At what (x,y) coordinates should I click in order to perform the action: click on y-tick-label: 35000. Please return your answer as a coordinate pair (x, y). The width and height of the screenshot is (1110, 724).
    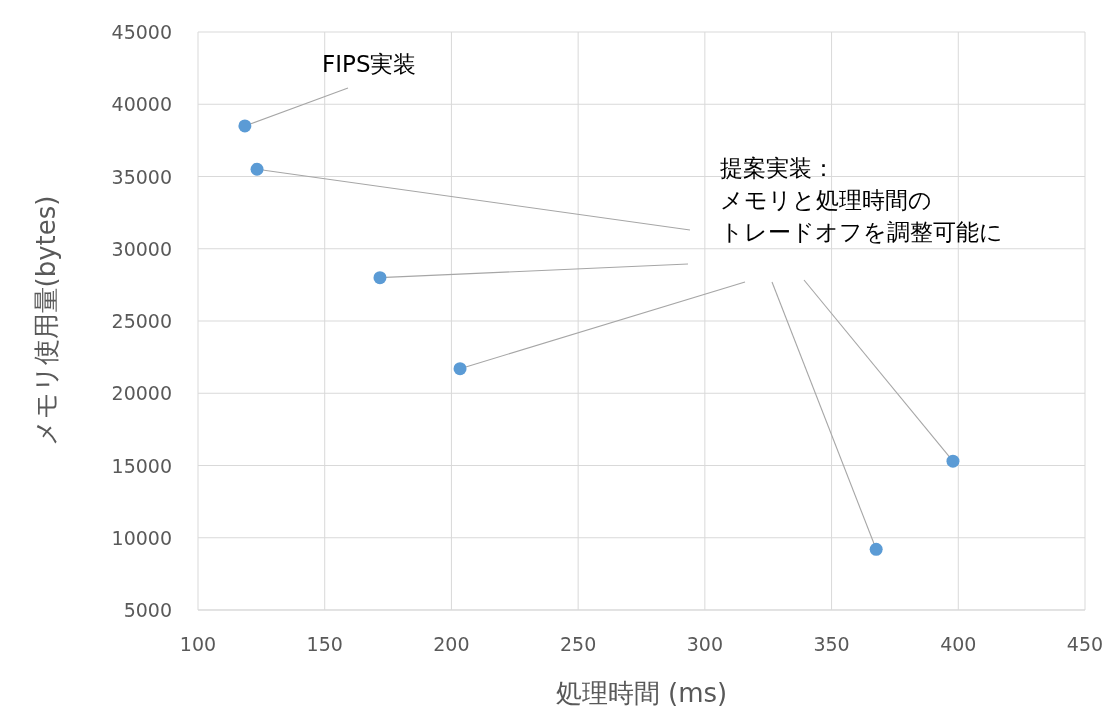
    Looking at the image, I should click on (141, 176).